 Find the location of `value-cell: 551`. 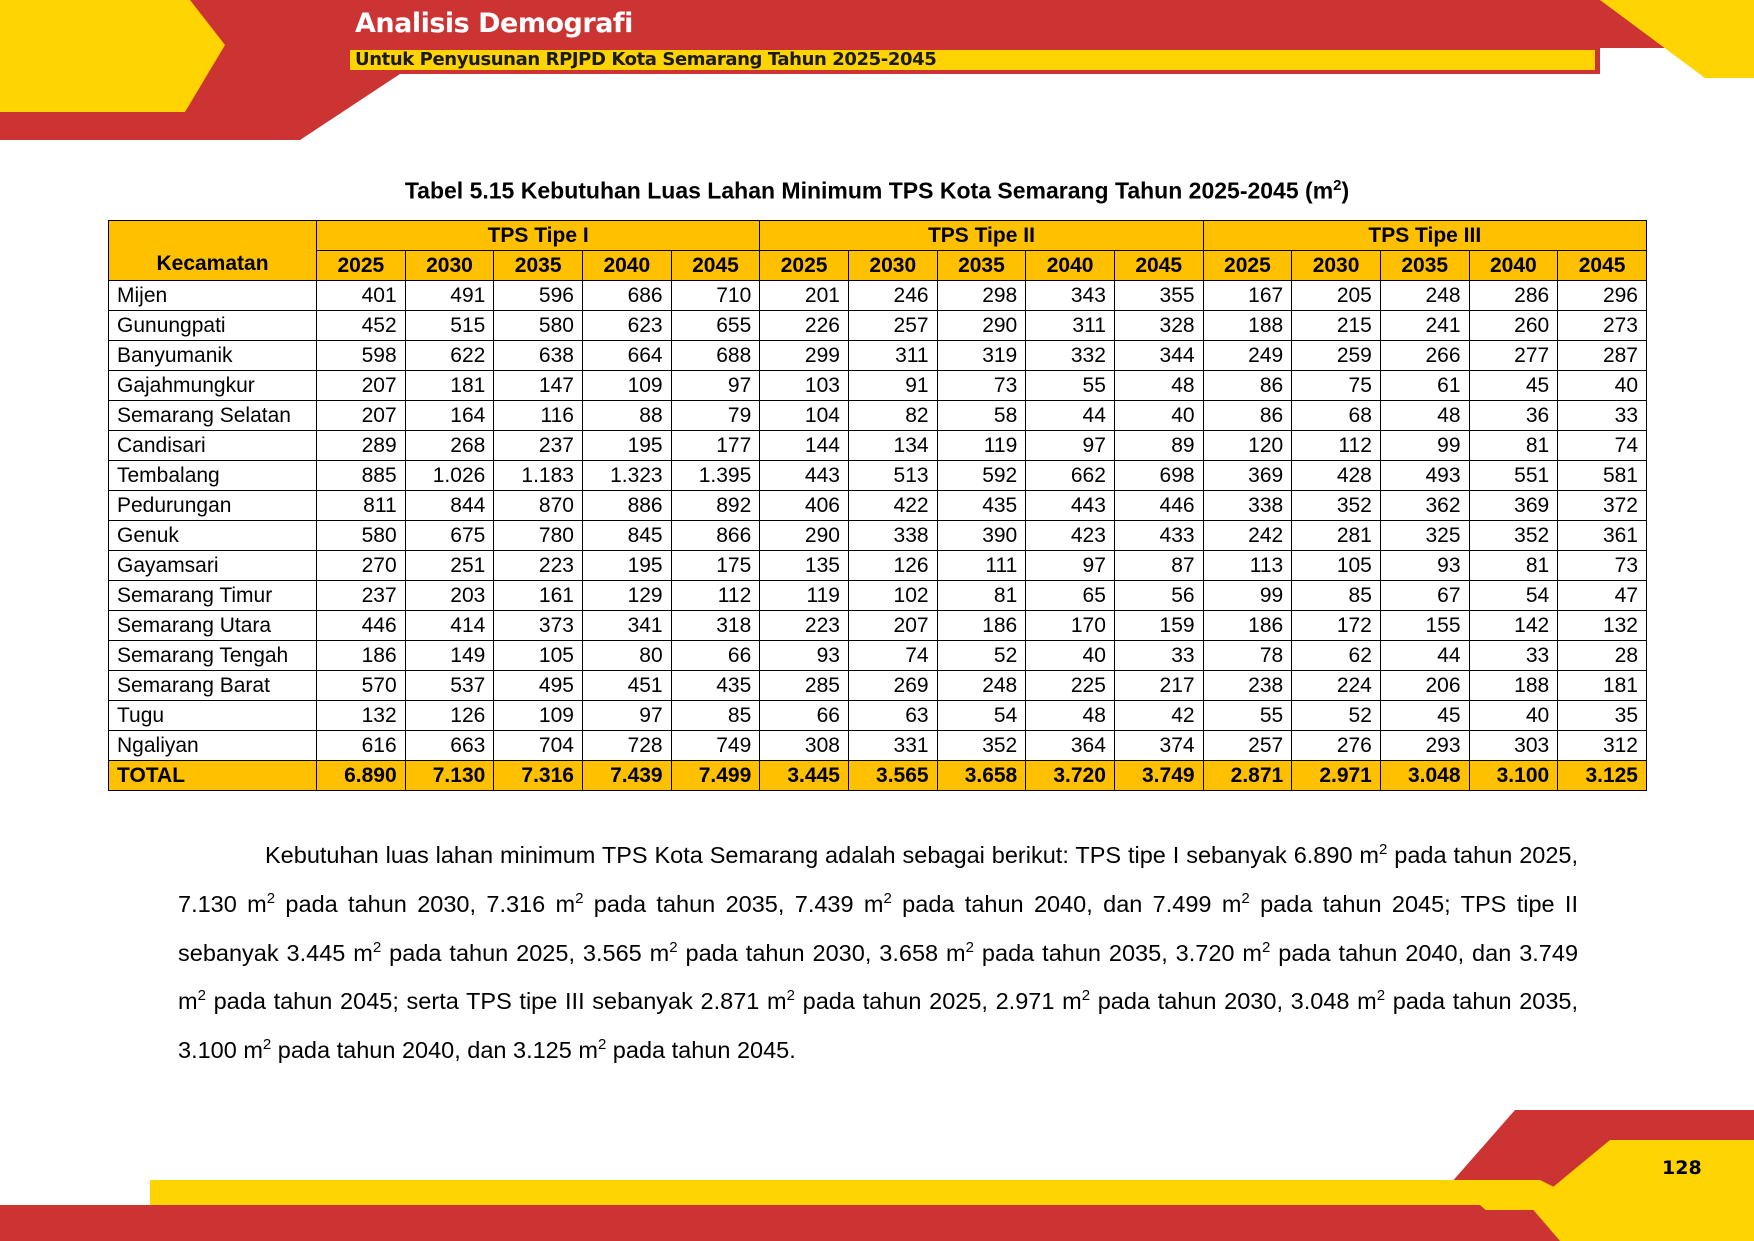

value-cell: 551 is located at coordinates (1513, 475).